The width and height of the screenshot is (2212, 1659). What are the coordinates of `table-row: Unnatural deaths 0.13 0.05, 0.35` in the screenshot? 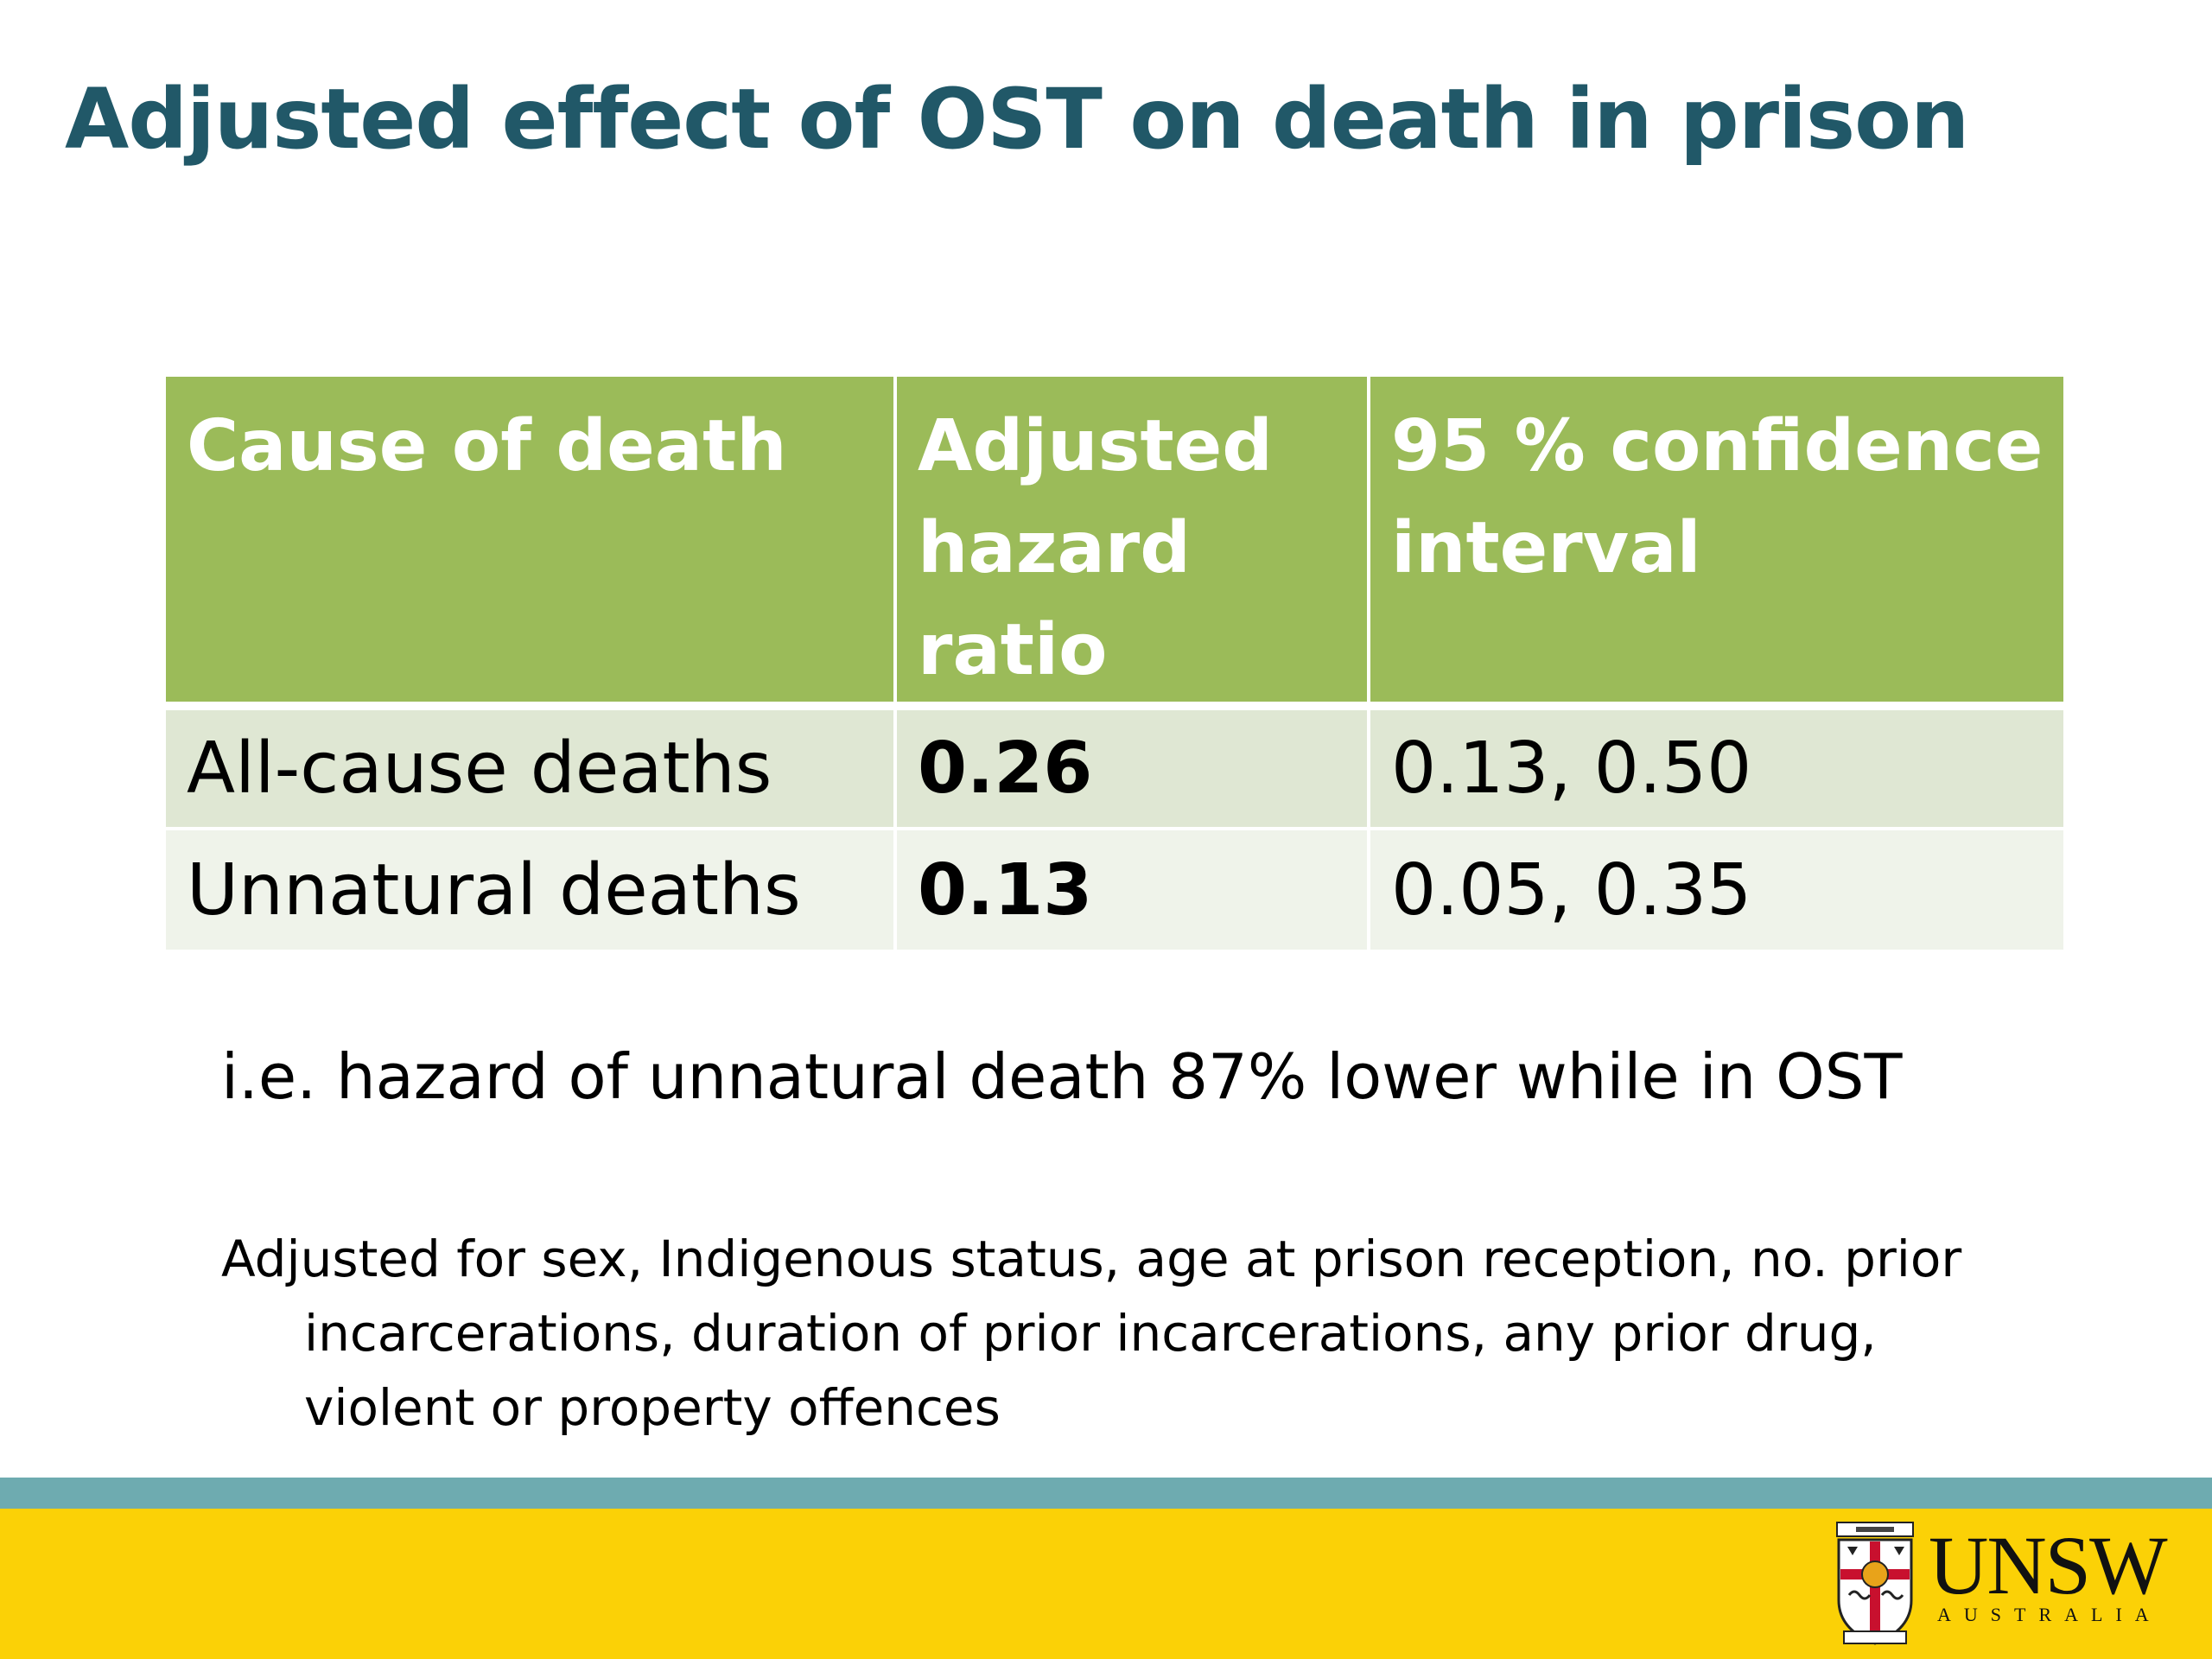 It's located at (1114, 891).